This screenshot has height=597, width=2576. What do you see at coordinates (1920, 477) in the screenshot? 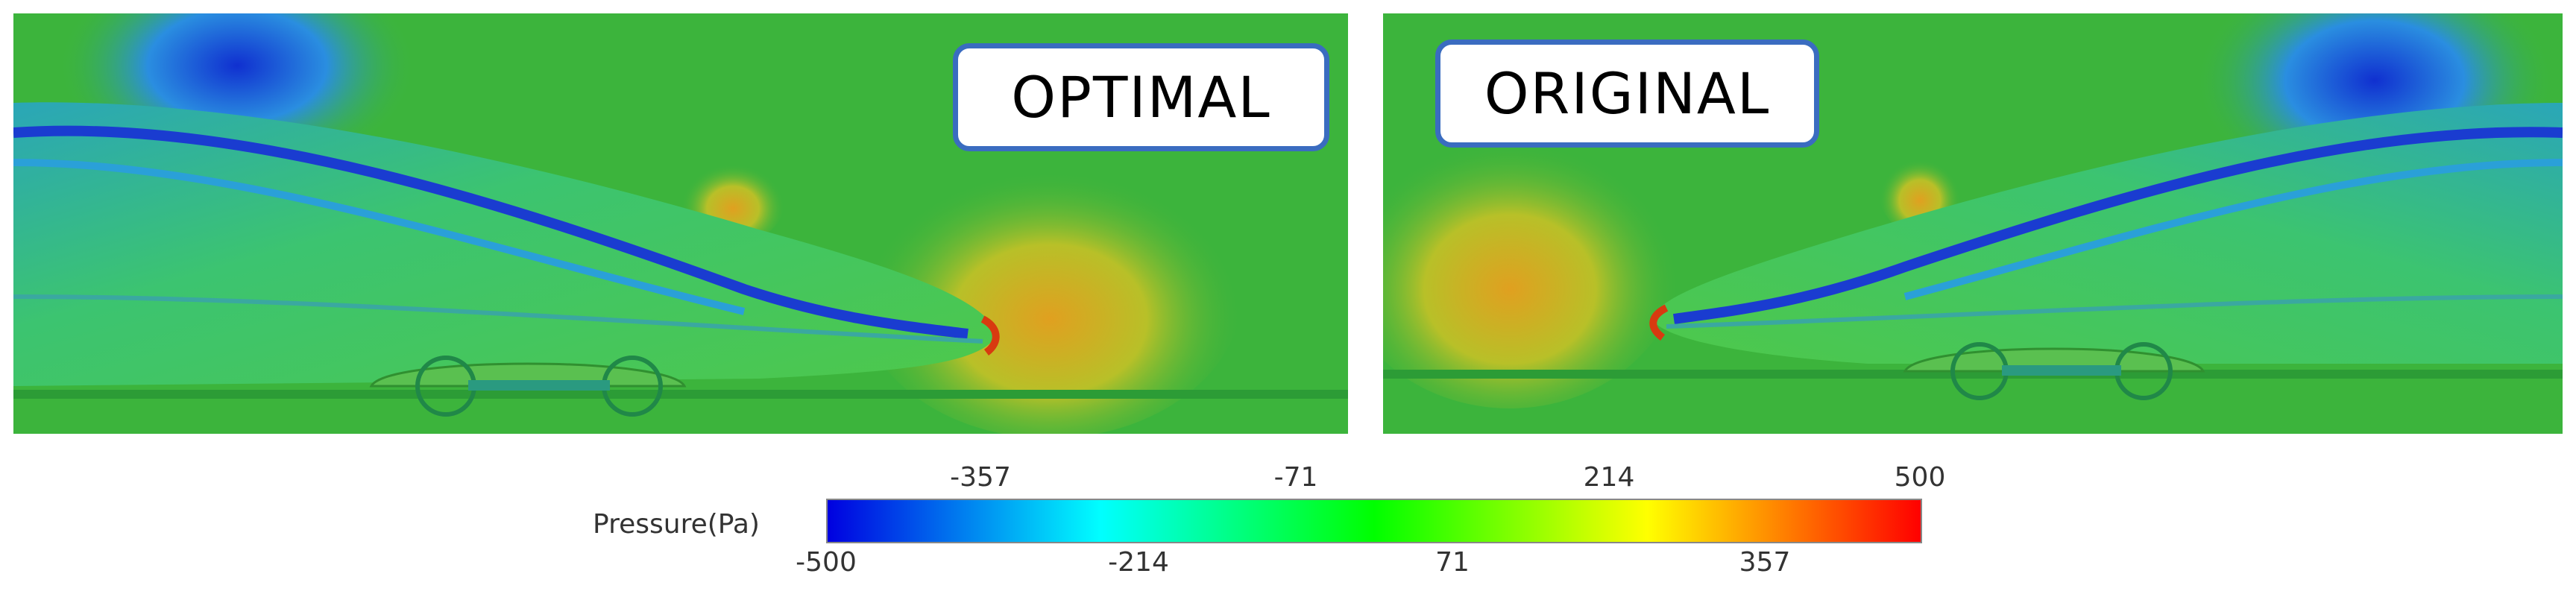
I see `colorbar-tick-top-4: 500` at bounding box center [1920, 477].